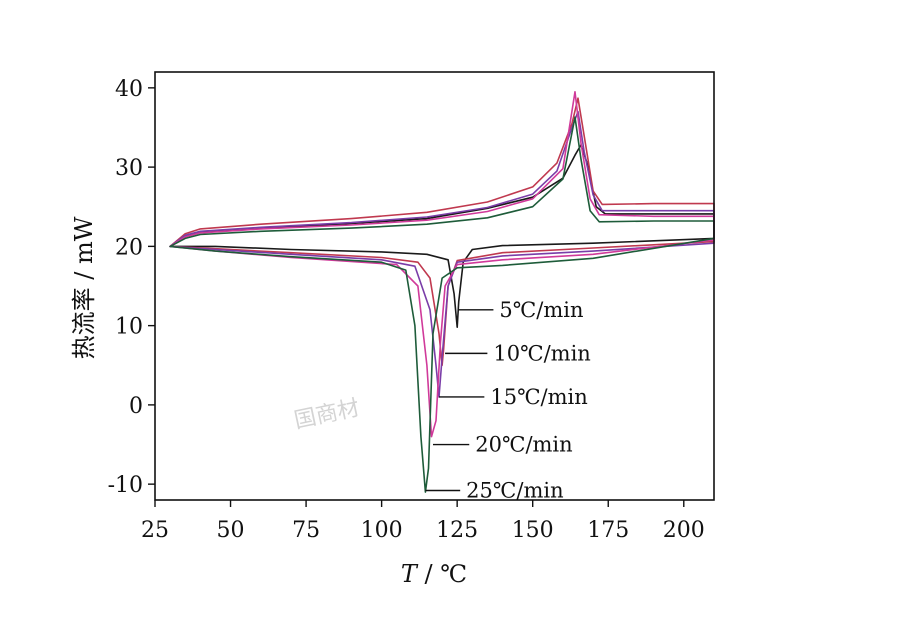 This screenshot has width=898, height=622. Describe the element at coordinates (125, 485) in the screenshot. I see `y-tick-label: -10` at that location.